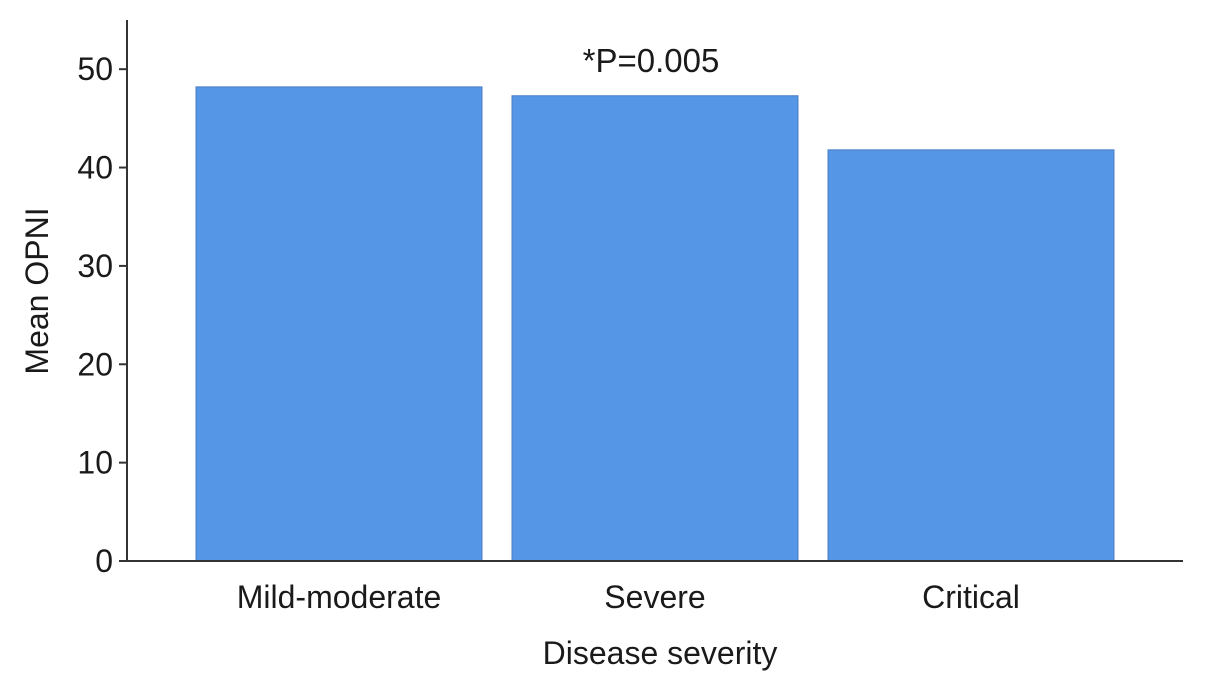 This screenshot has height=684, width=1205. Describe the element at coordinates (971, 597) in the screenshot. I see `x-tick-label: Critical` at that location.